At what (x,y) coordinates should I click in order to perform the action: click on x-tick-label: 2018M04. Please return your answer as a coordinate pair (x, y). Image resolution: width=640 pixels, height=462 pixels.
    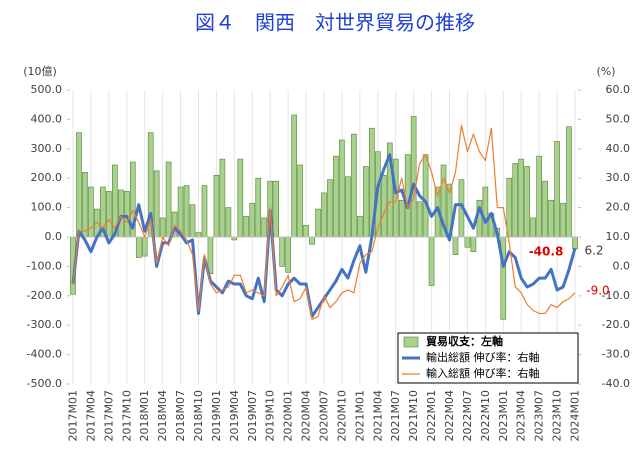
    Looking at the image, I should click on (162, 415).